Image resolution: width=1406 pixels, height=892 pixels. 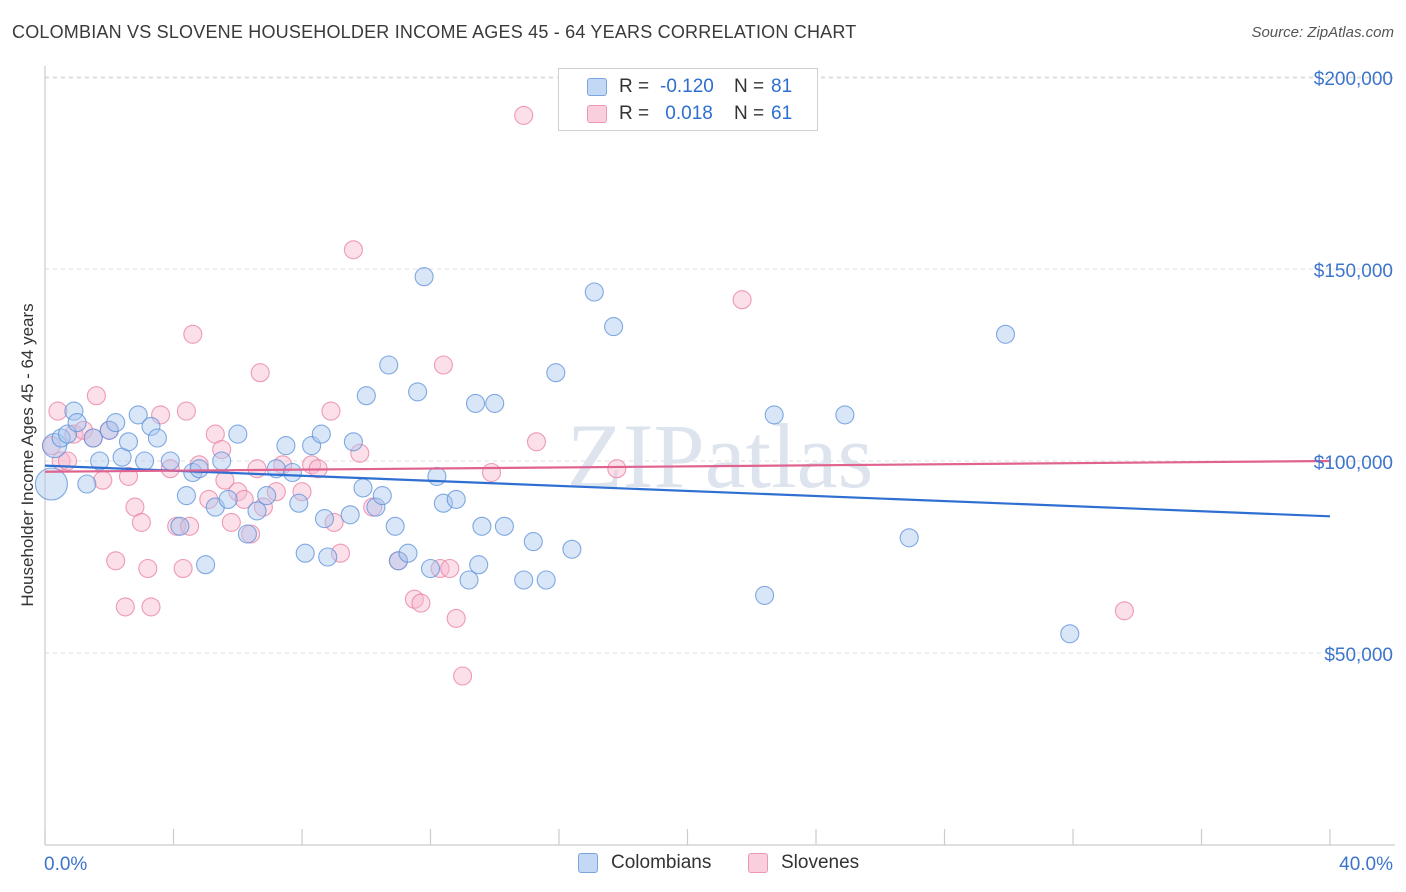 I want to click on source-credit: Source: ZipAtlas.com, so click(x=1322, y=32).